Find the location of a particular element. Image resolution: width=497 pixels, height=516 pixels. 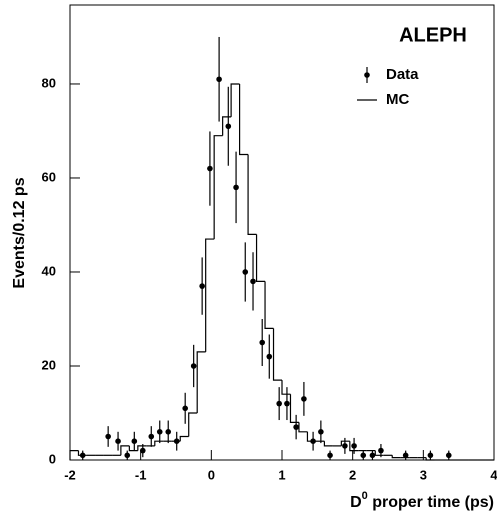

y-tick-label: 80 is located at coordinates (49, 82).